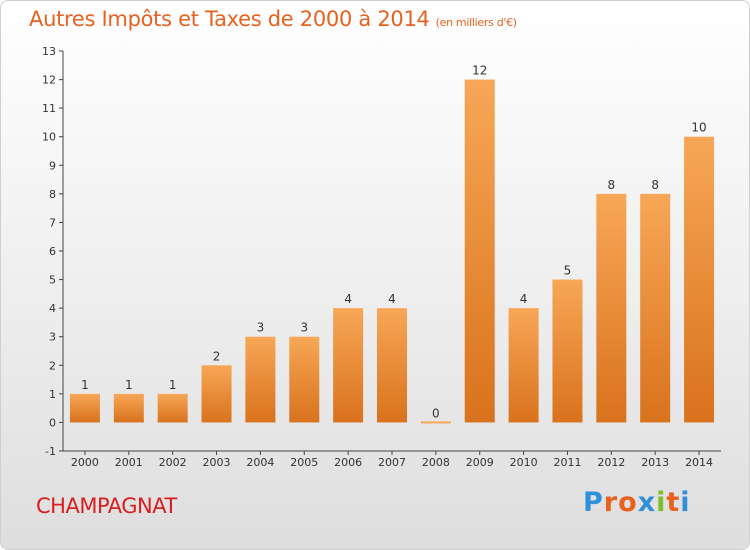 Image resolution: width=750 pixels, height=550 pixels. Describe the element at coordinates (655, 462) in the screenshot. I see `x-tick-label: 2013` at that location.